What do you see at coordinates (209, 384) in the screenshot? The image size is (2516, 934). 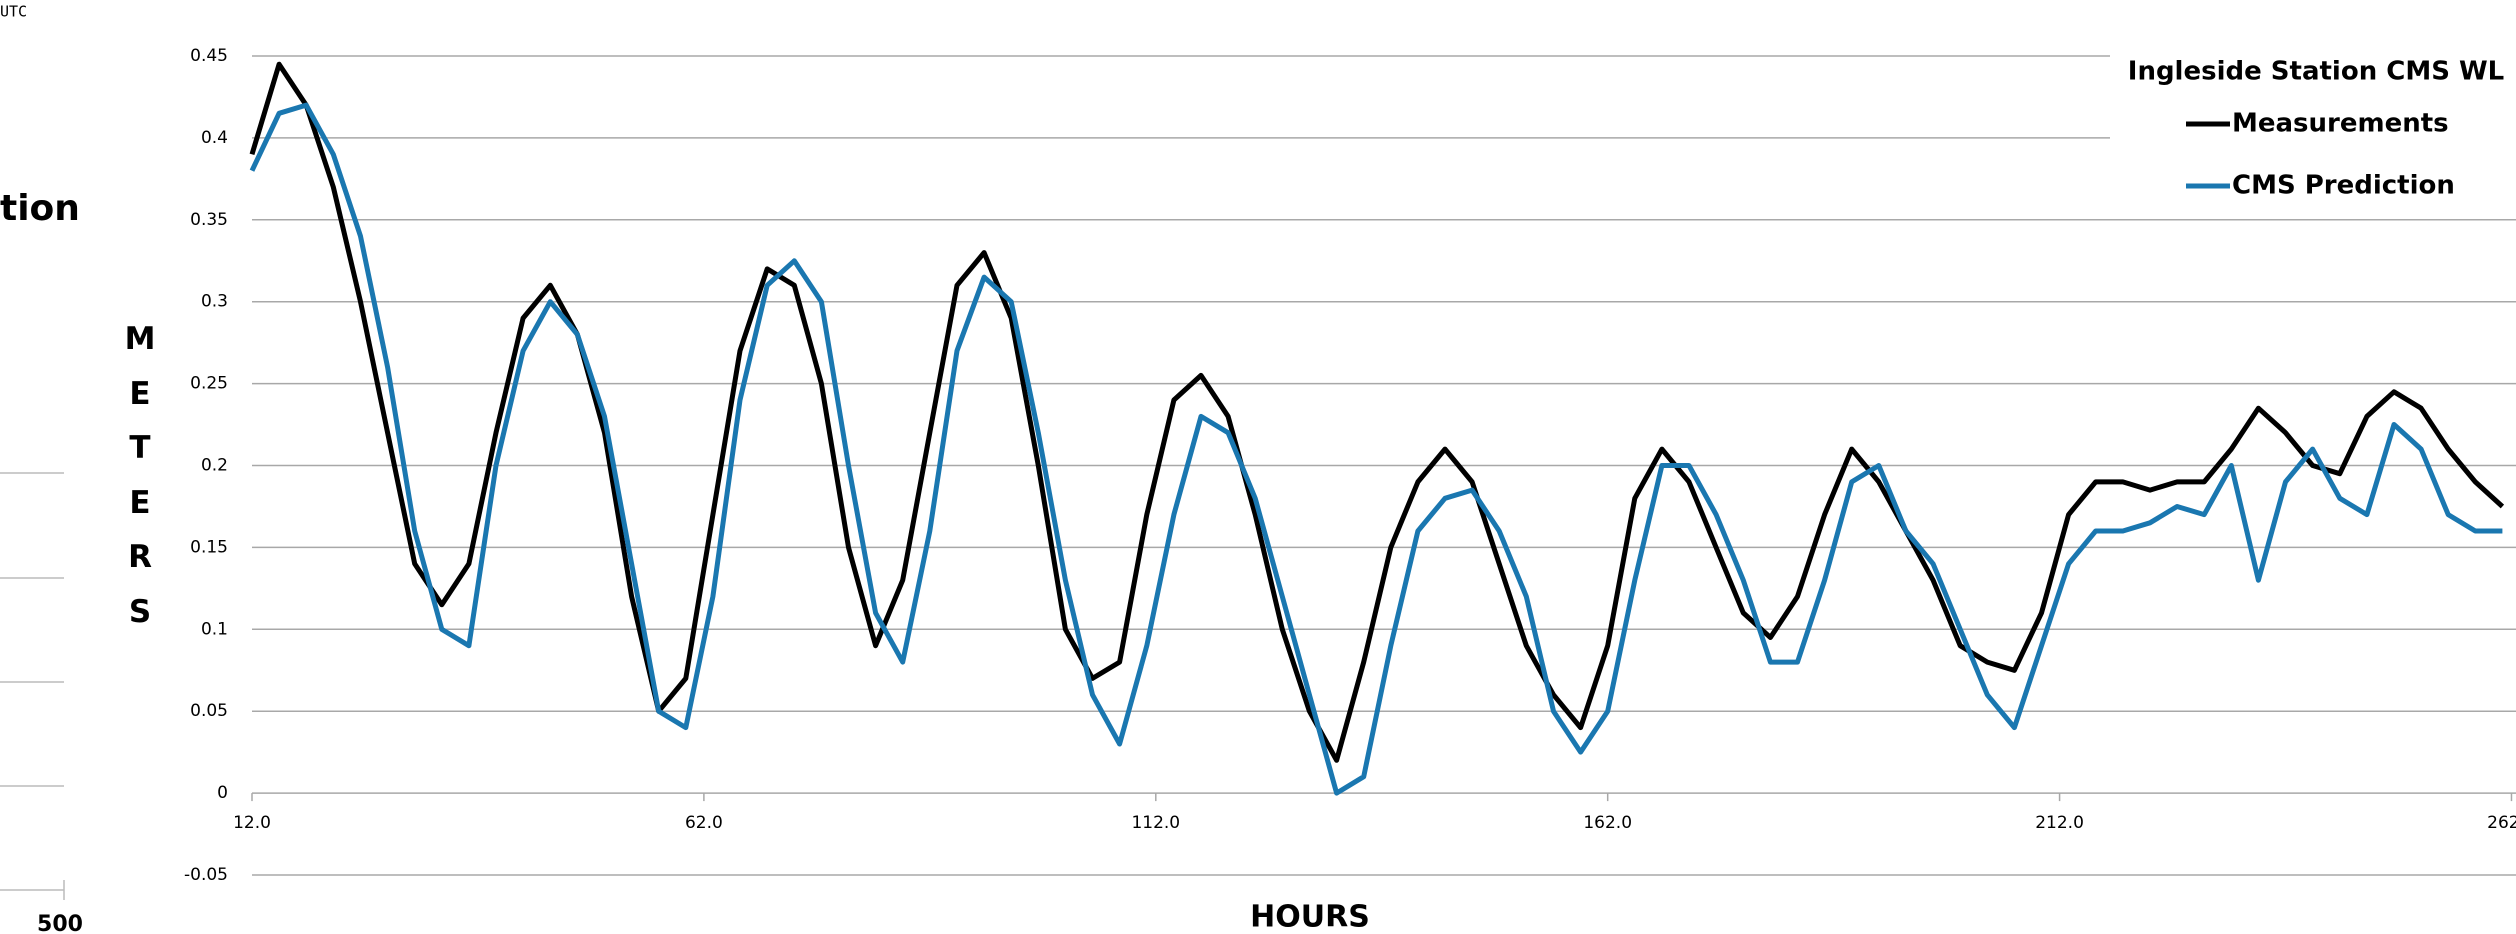 I see `y-tick-label: 0.25` at bounding box center [209, 384].